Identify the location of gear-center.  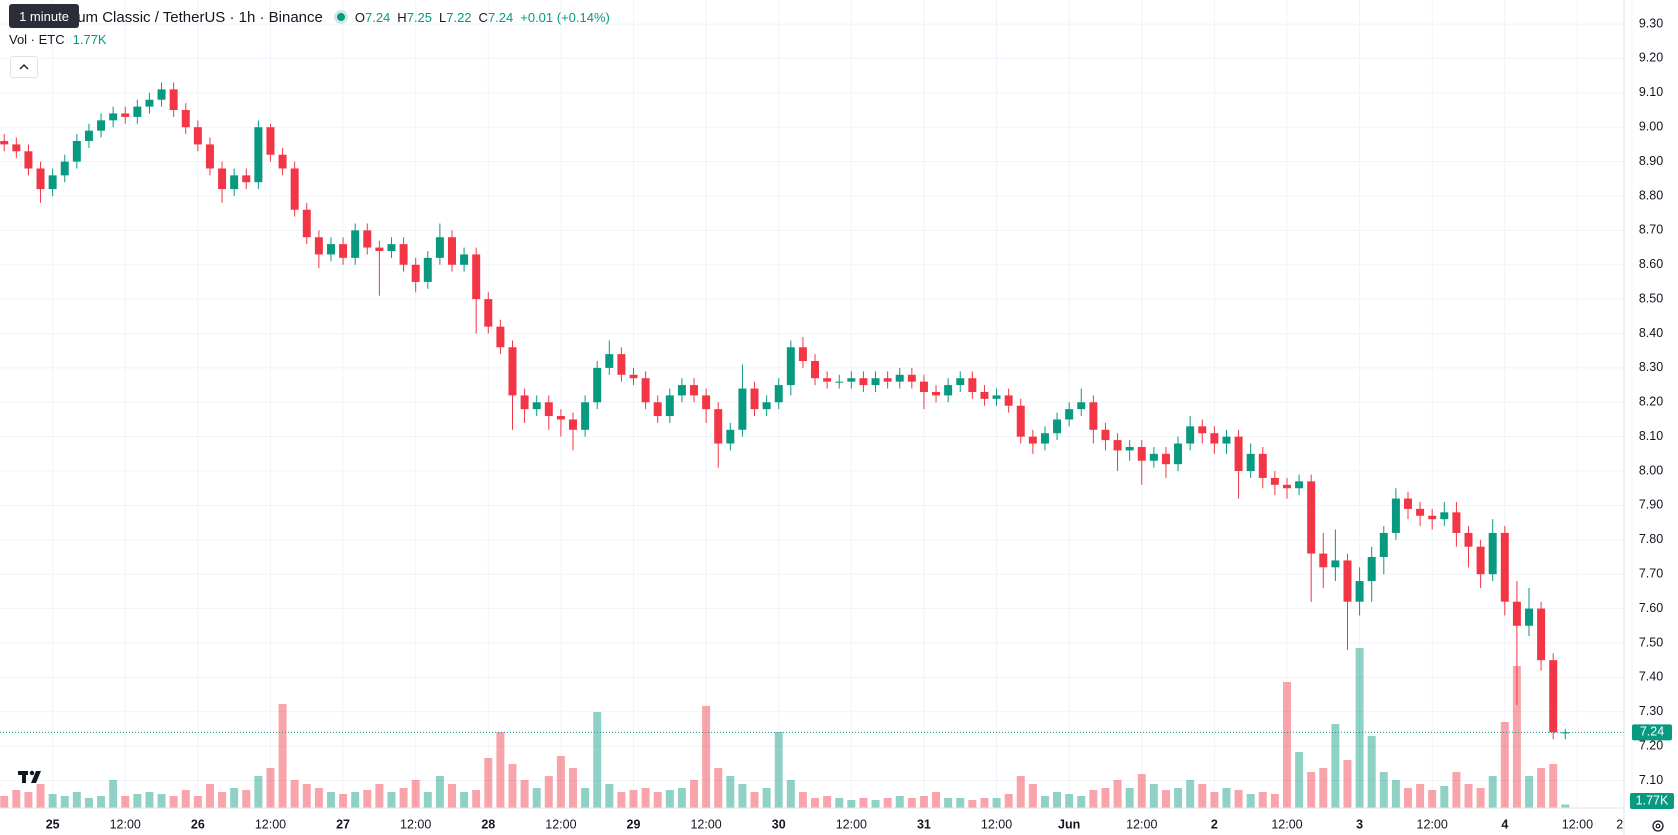
(1658, 826).